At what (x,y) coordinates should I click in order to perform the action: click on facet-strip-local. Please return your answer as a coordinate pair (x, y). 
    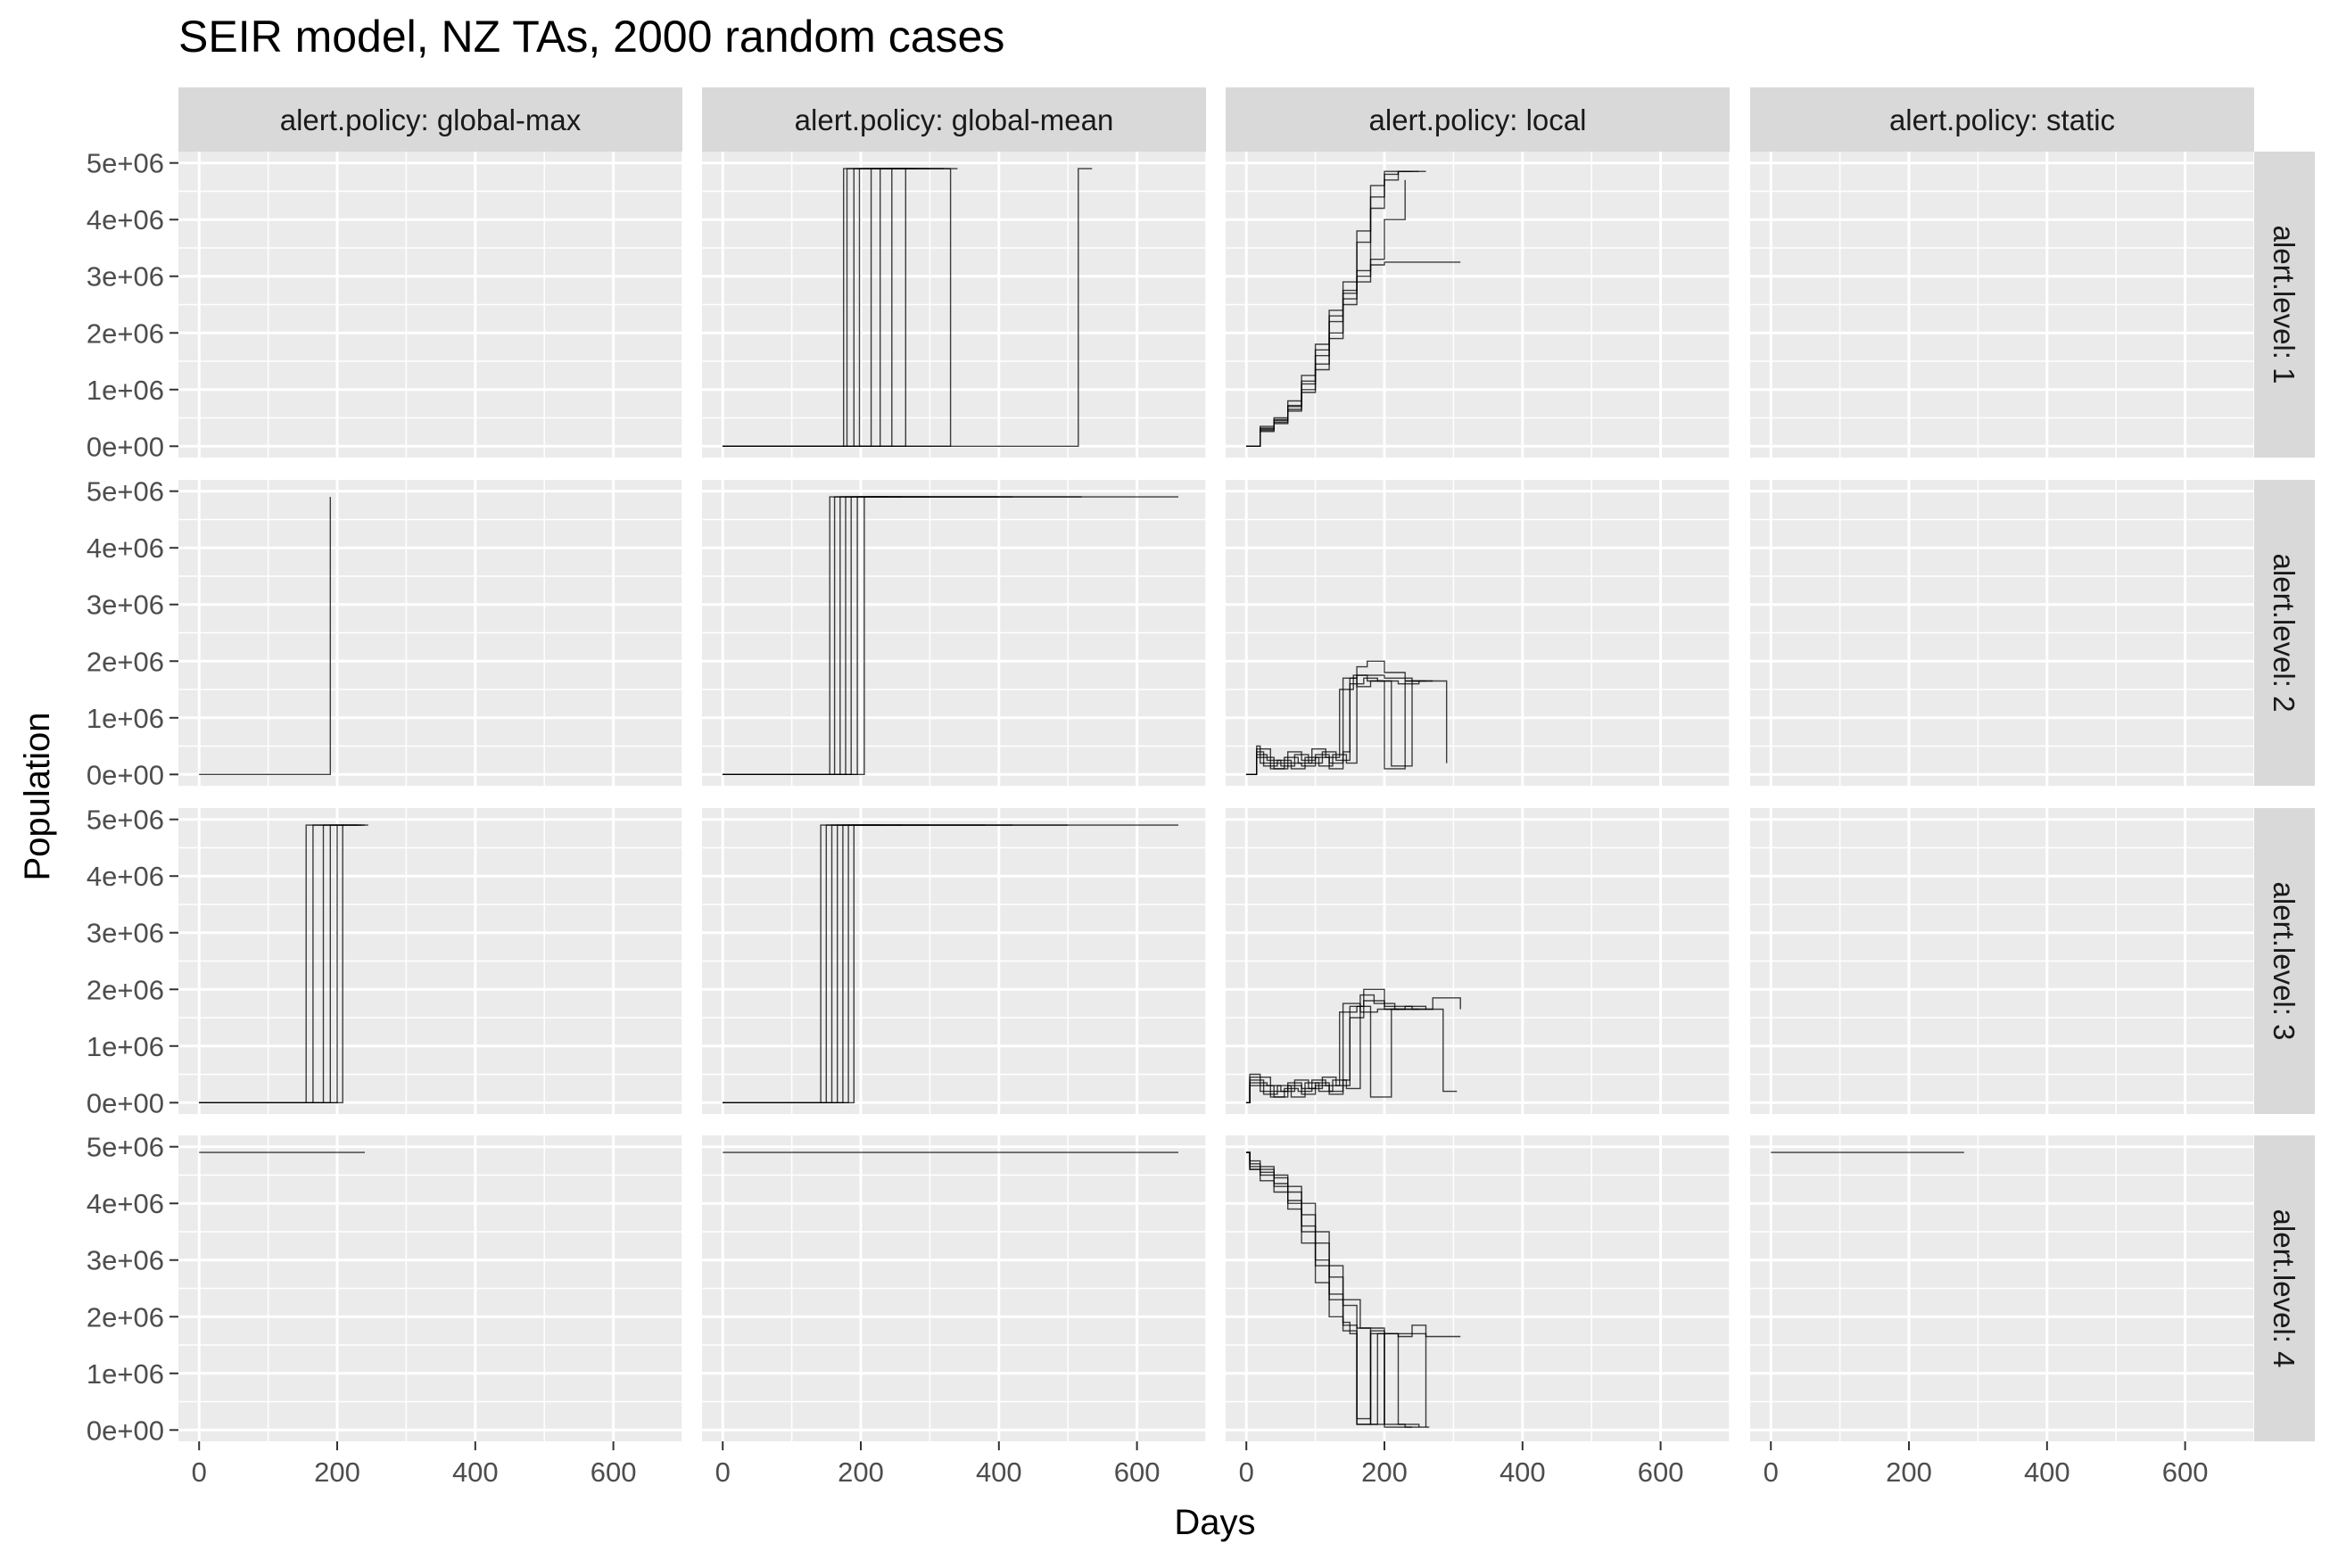
    Looking at the image, I should click on (1478, 120).